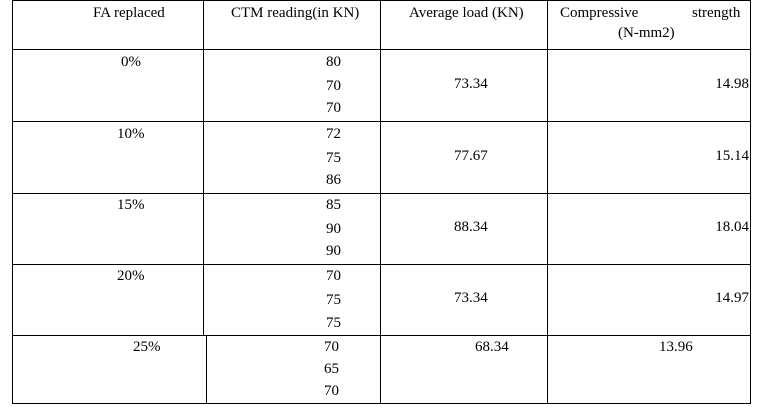  I want to click on row-2-reading-2: 90, so click(333, 229).